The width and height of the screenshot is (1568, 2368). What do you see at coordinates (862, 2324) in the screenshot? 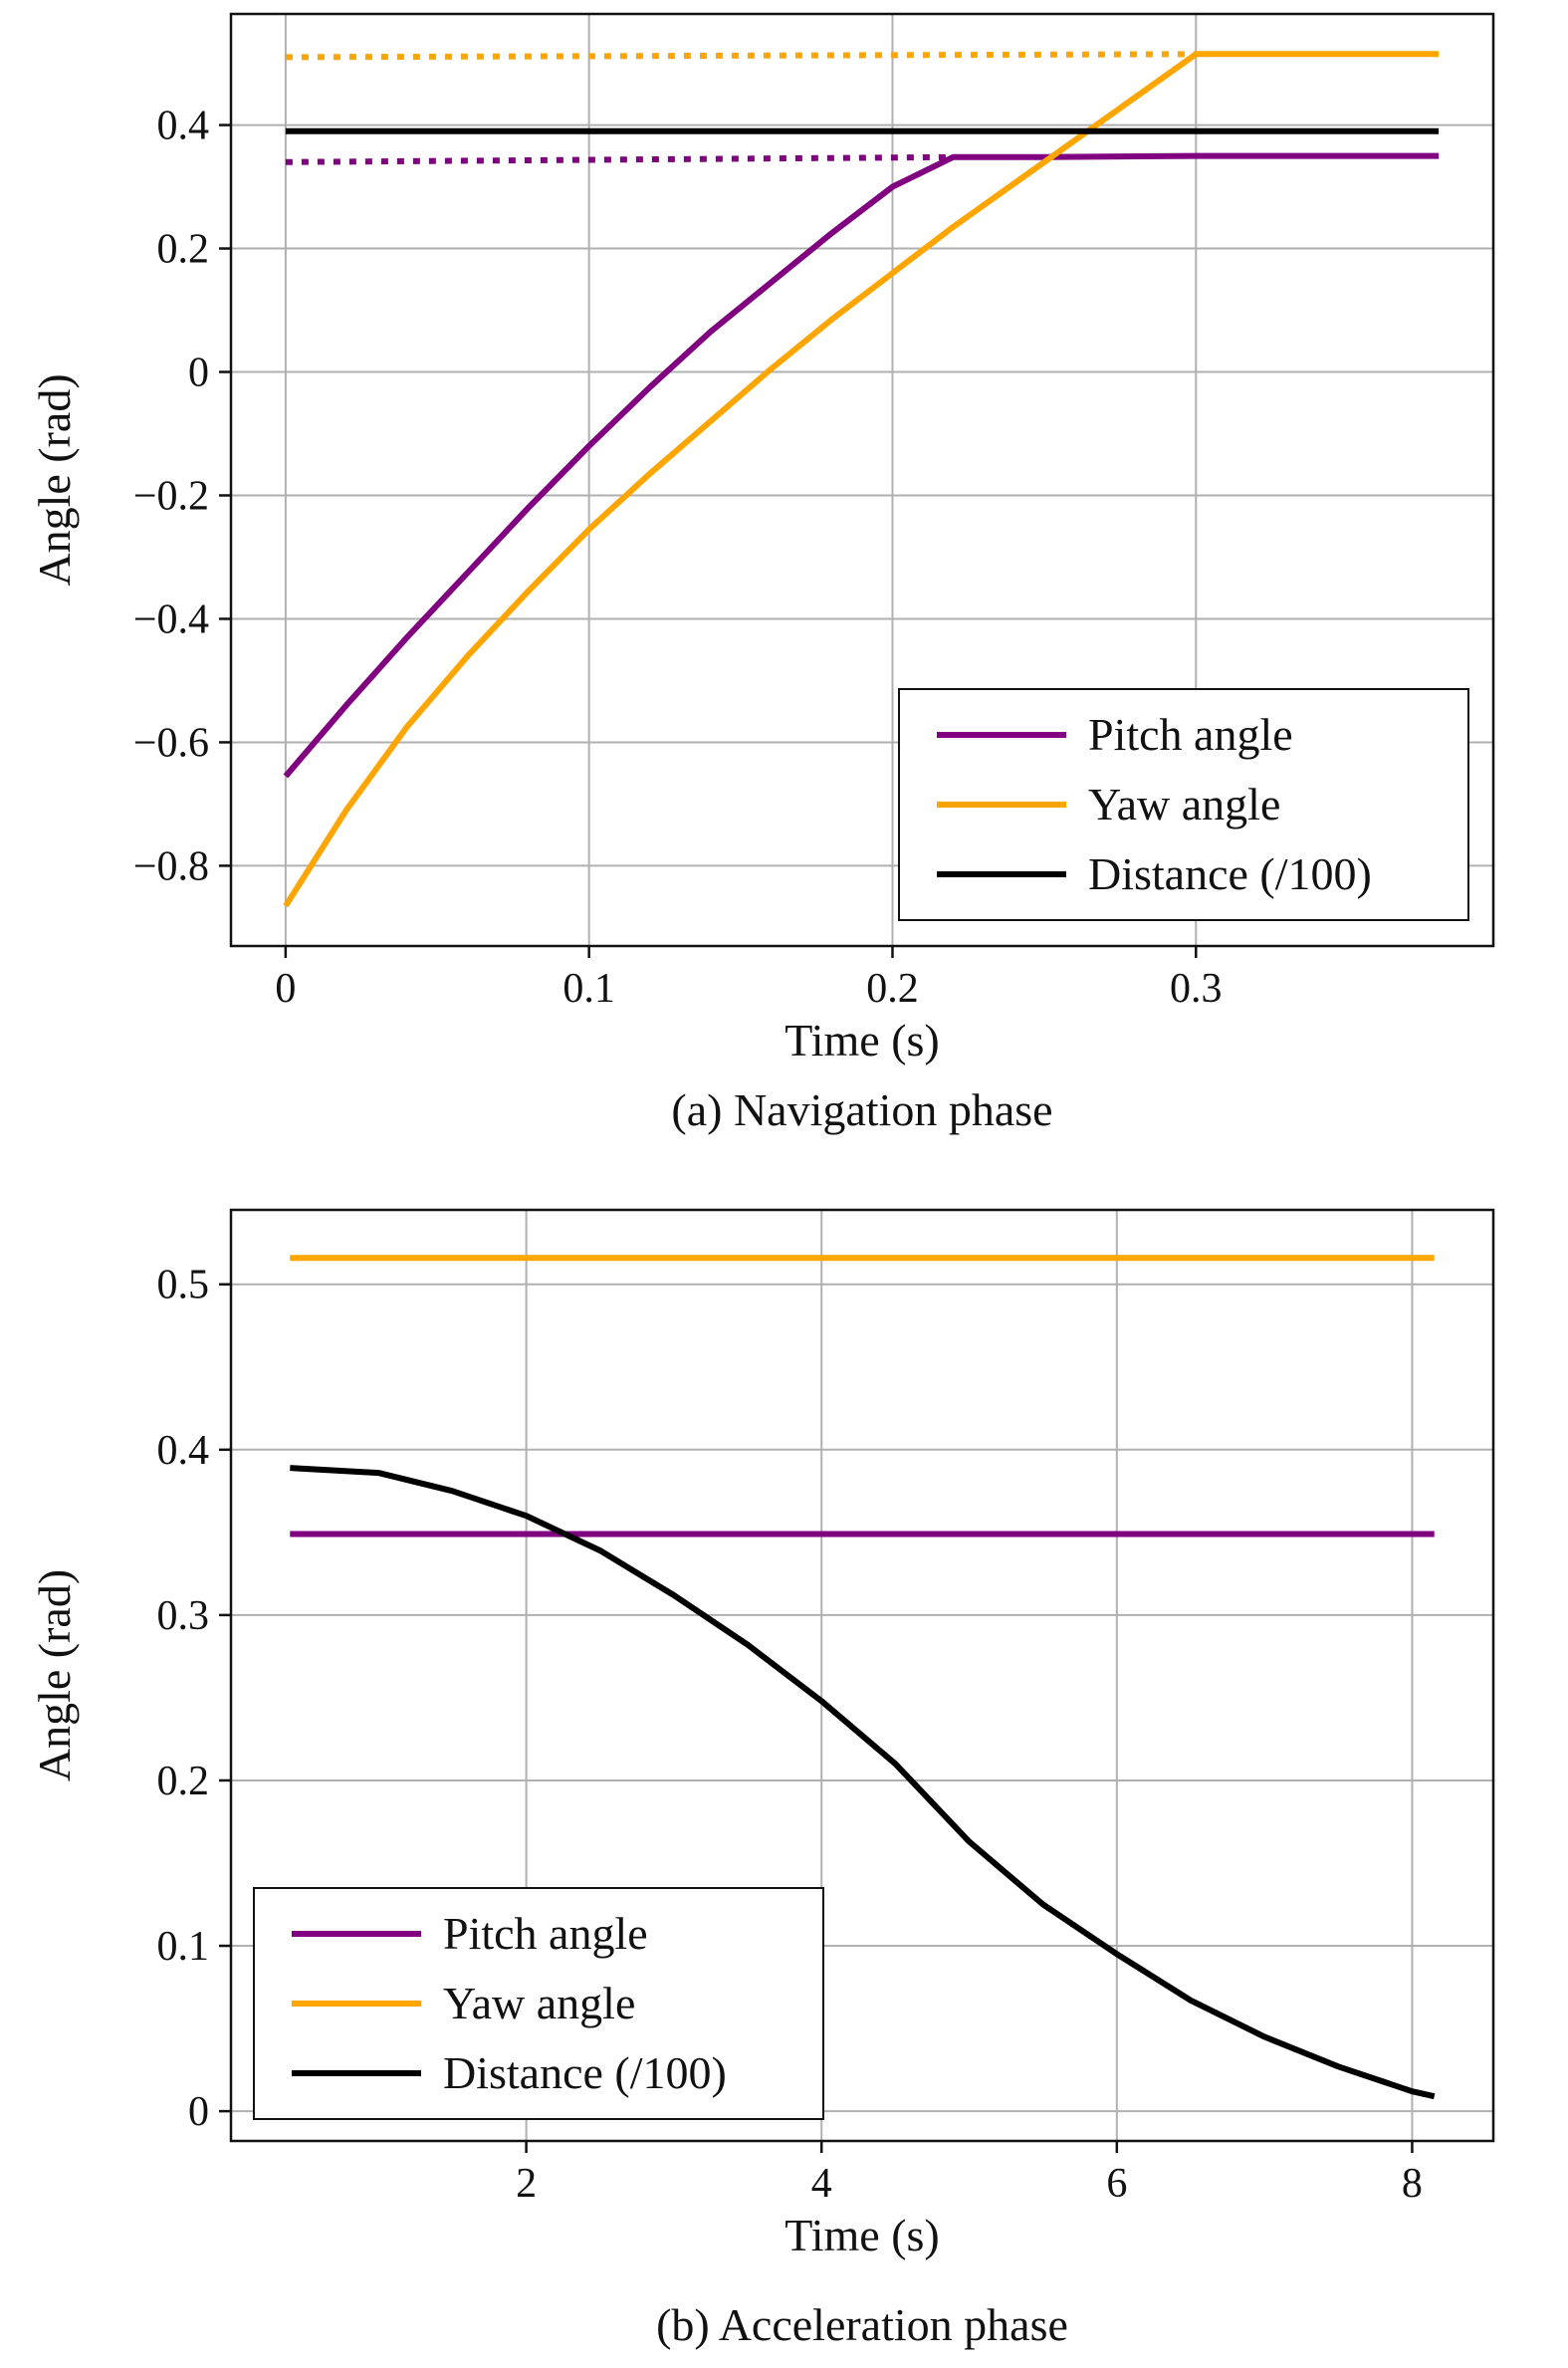
I see `panel-caption: (b) Acceleration phase` at bounding box center [862, 2324].